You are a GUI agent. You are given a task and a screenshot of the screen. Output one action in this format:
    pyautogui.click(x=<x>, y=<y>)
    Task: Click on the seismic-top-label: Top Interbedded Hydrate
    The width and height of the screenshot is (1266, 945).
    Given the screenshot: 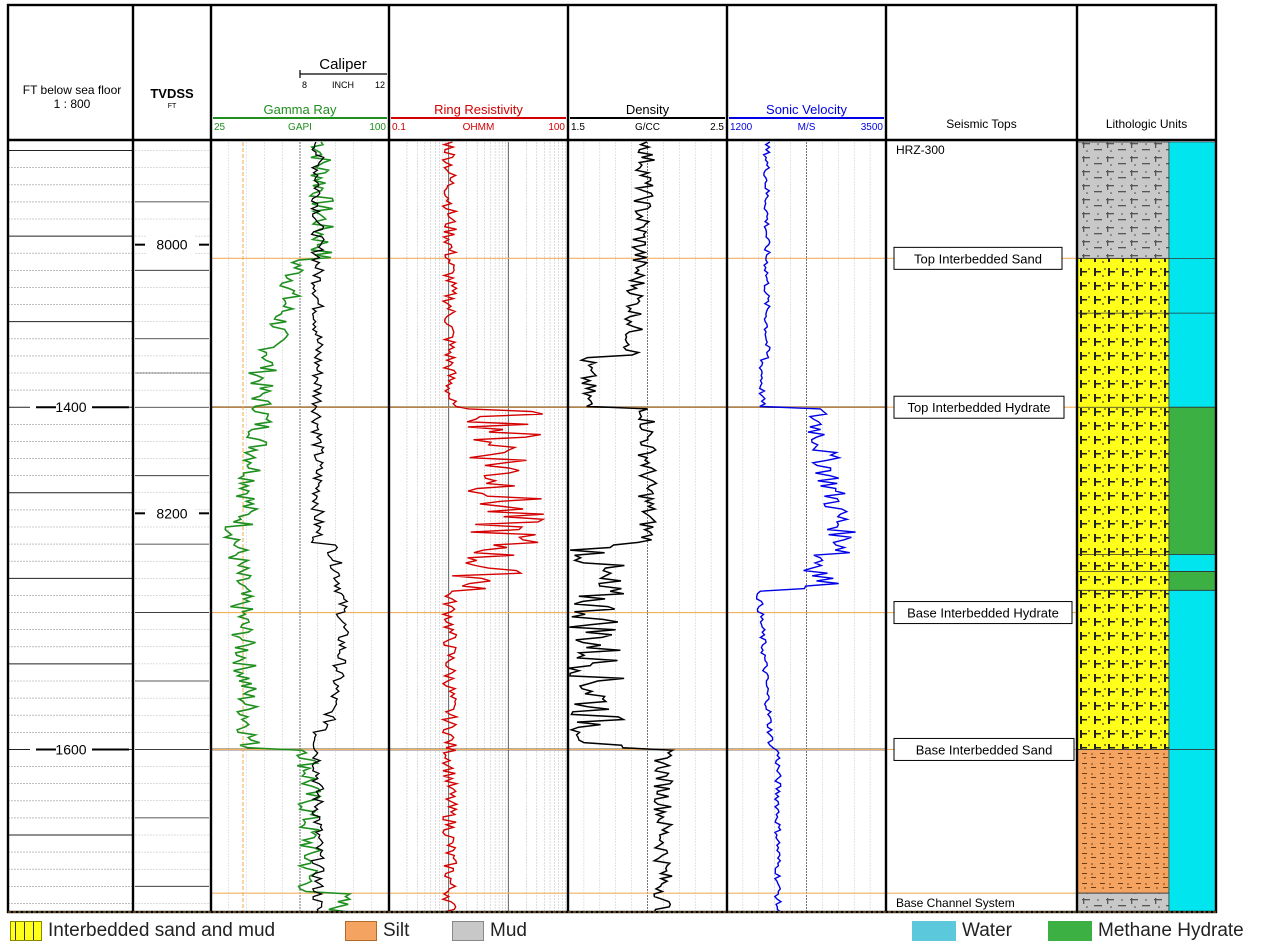 What is the action you would take?
    pyautogui.click(x=978, y=407)
    